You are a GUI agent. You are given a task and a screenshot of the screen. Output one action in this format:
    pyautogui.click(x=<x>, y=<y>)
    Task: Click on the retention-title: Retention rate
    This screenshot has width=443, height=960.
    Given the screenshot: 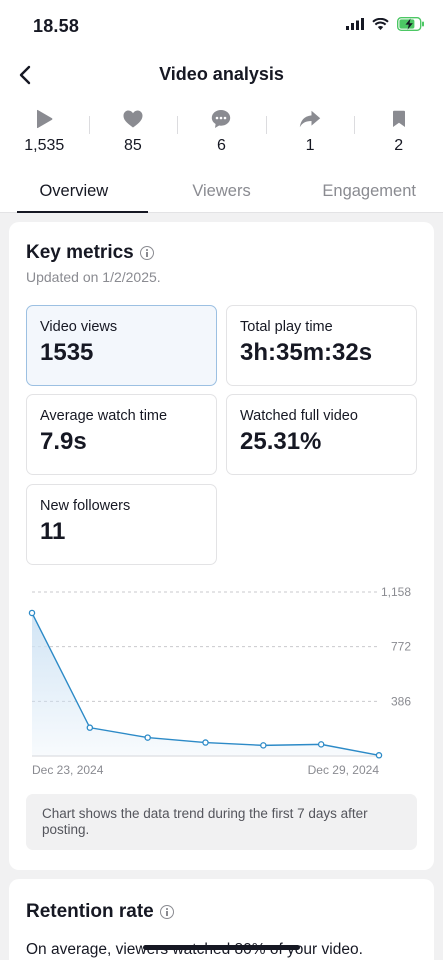 What is the action you would take?
    pyautogui.click(x=90, y=911)
    